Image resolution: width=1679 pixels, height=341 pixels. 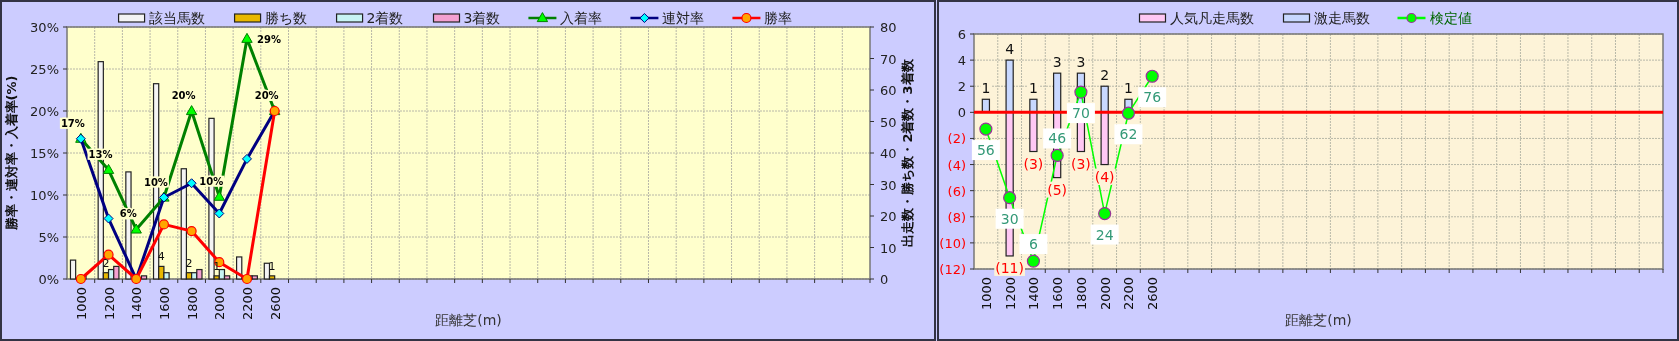 I want to click on y-tick-label: (2), so click(x=956, y=139).